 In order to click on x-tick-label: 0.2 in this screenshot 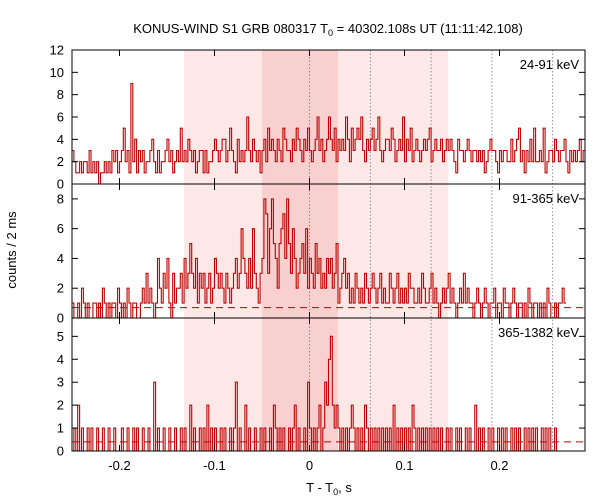, I will do `click(499, 465)`.